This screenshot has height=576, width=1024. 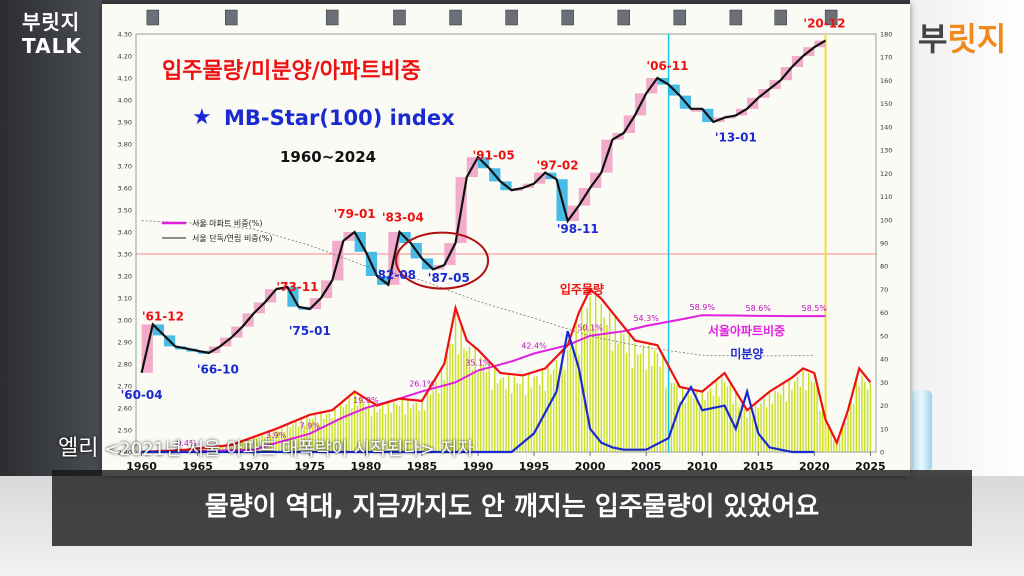 I want to click on x-tick-label: 2020, so click(x=814, y=466).